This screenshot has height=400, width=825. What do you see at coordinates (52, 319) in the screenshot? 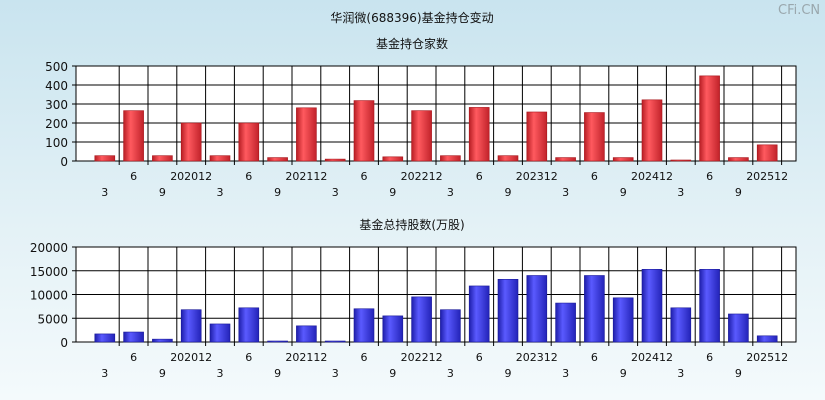
I see `y-tick-label: 5000` at bounding box center [52, 319].